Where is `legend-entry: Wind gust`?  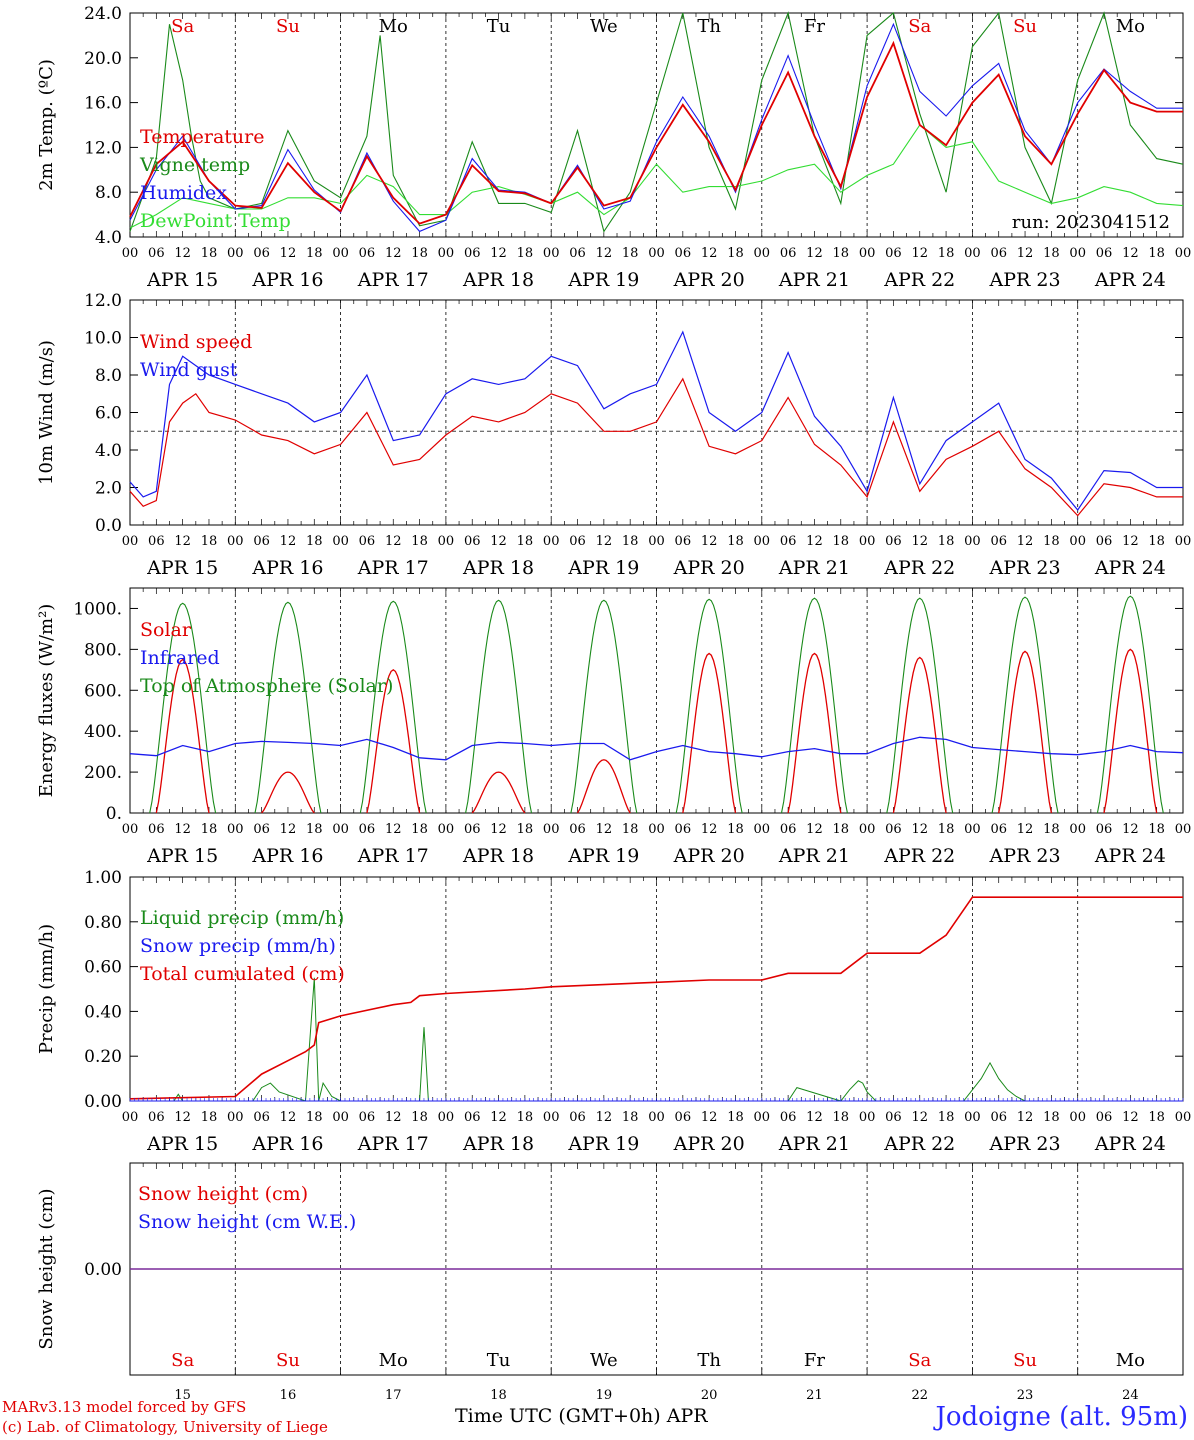
legend-entry: Wind gust is located at coordinates (189, 370).